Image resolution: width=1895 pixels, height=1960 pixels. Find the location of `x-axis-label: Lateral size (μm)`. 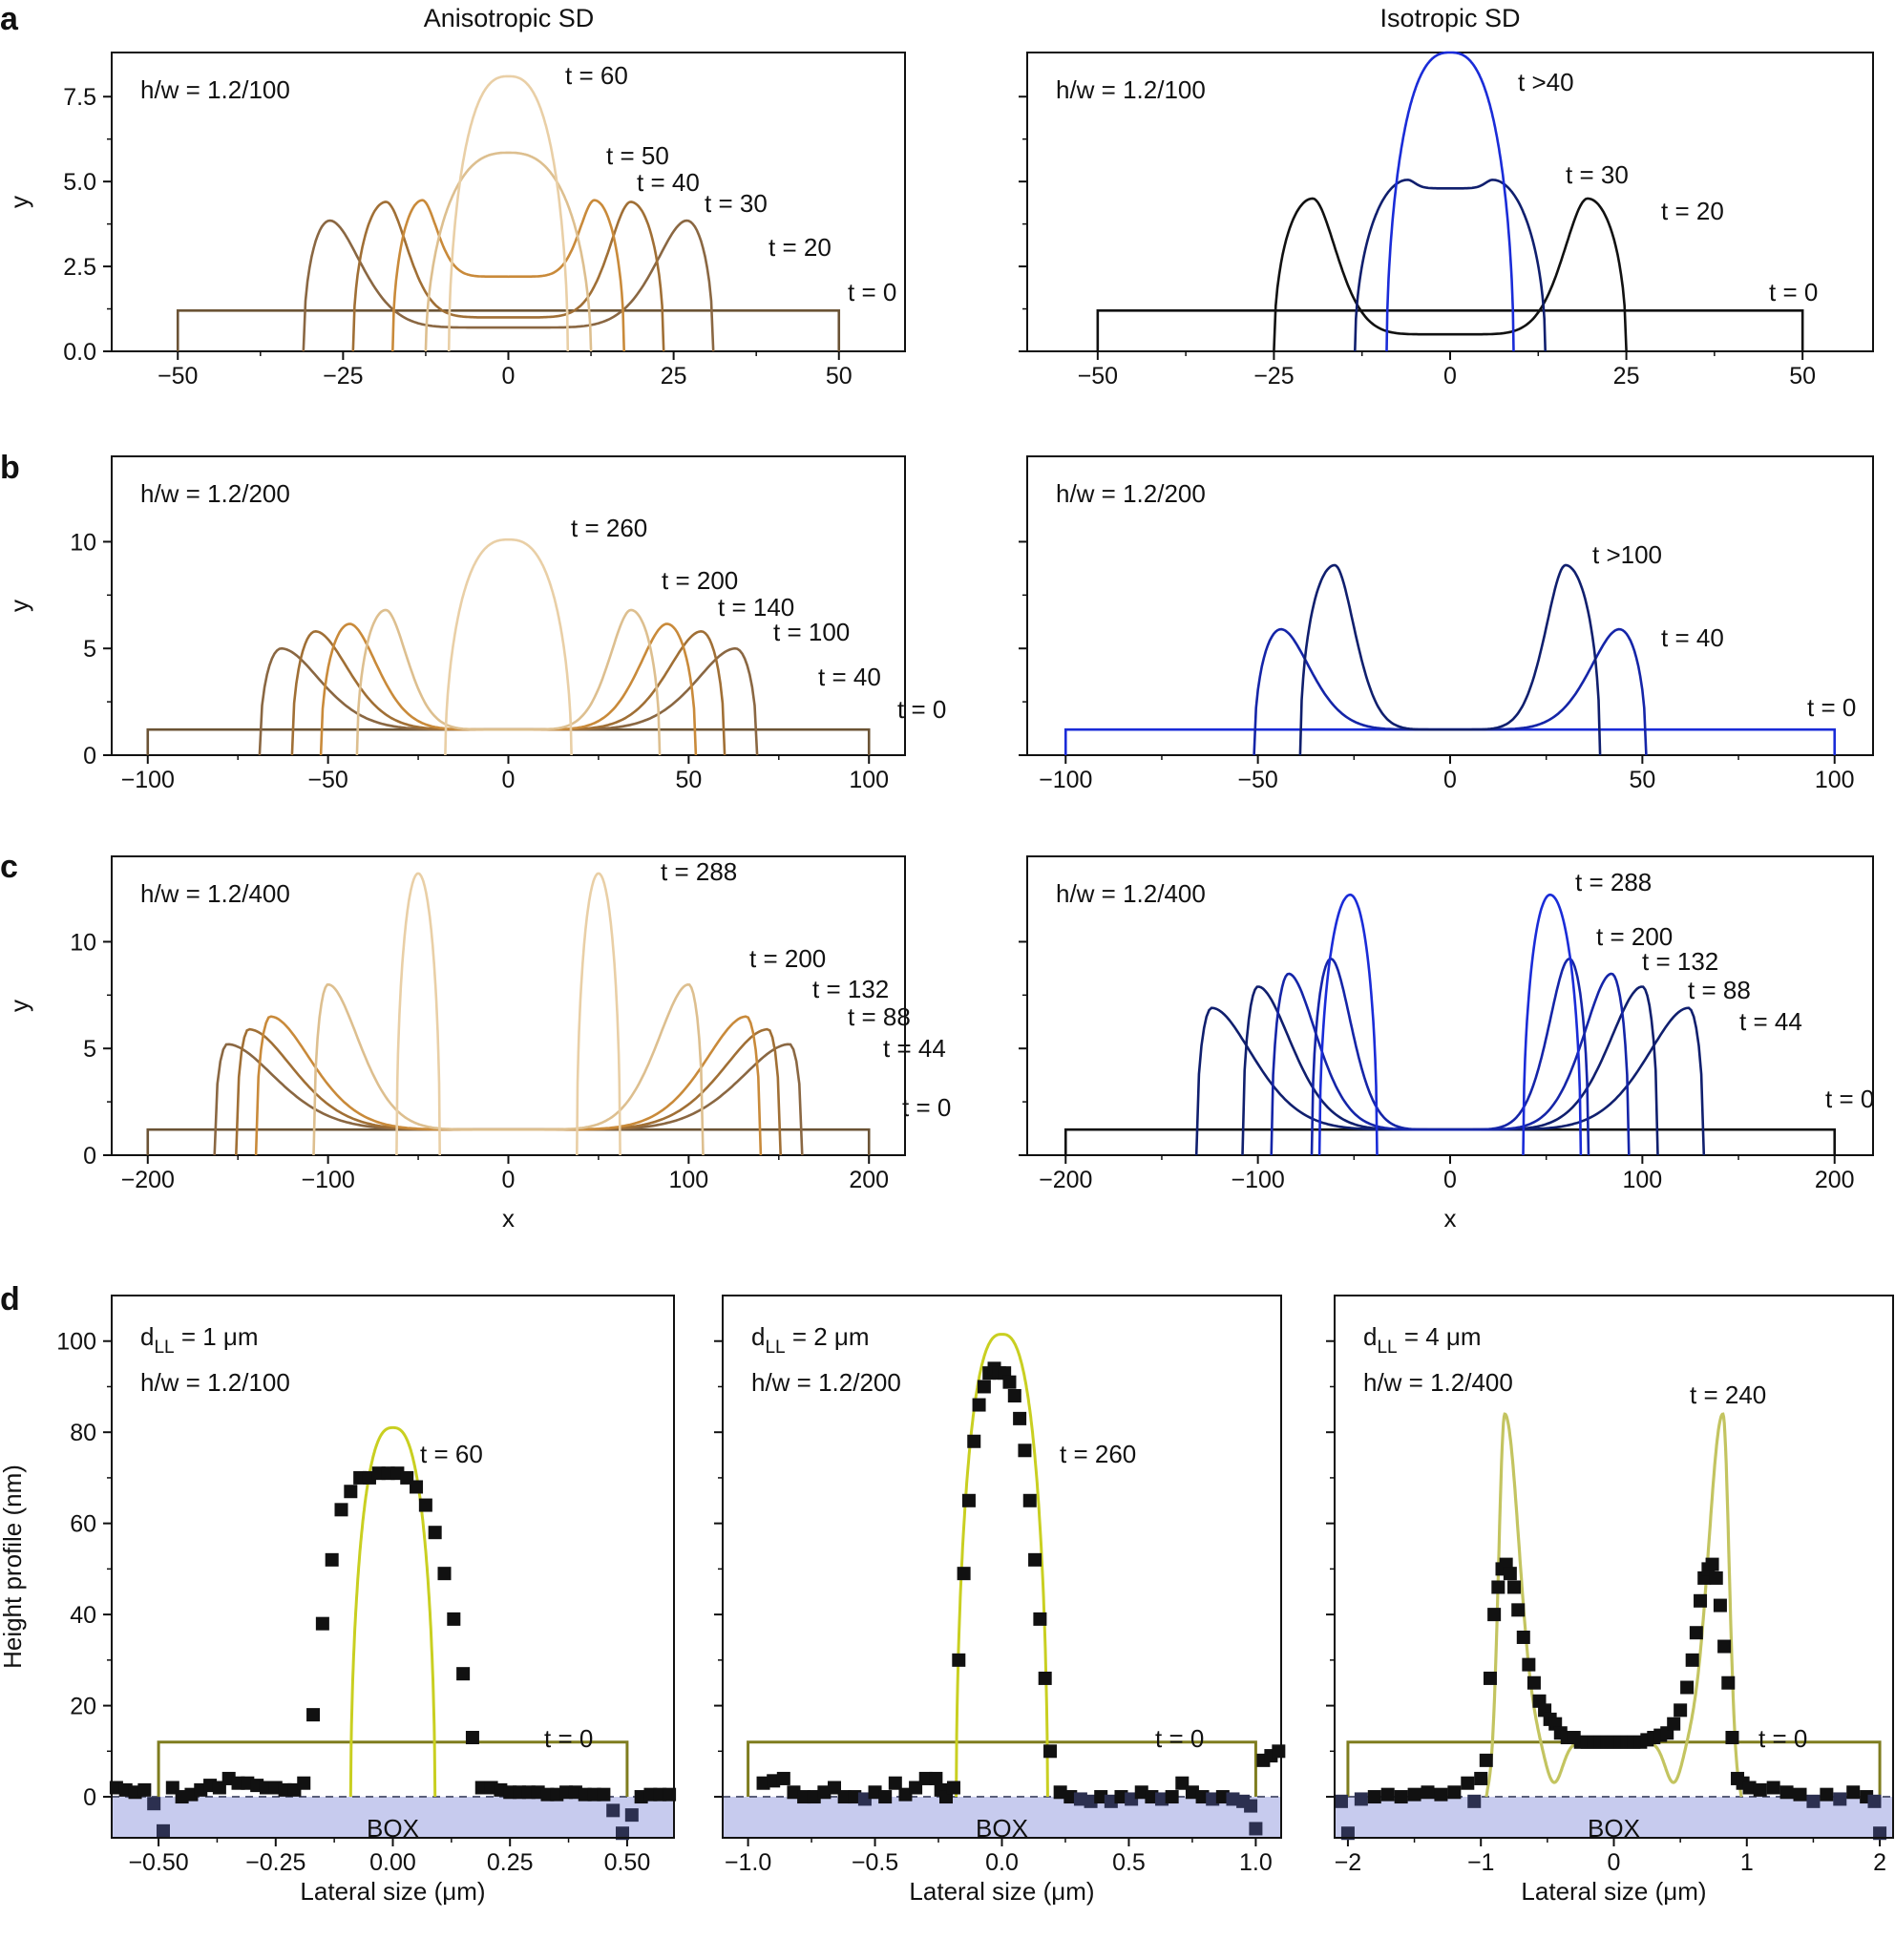

x-axis-label: Lateral size (μm) is located at coordinates (1002, 1891).